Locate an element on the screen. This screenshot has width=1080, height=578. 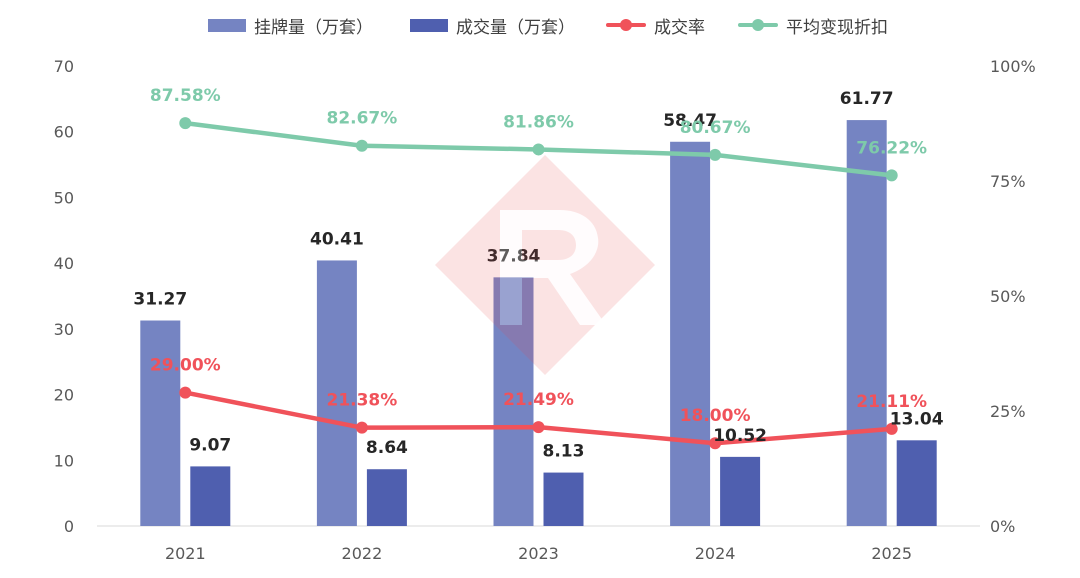
data-label-discount: 76.22% is located at coordinates (891, 148).